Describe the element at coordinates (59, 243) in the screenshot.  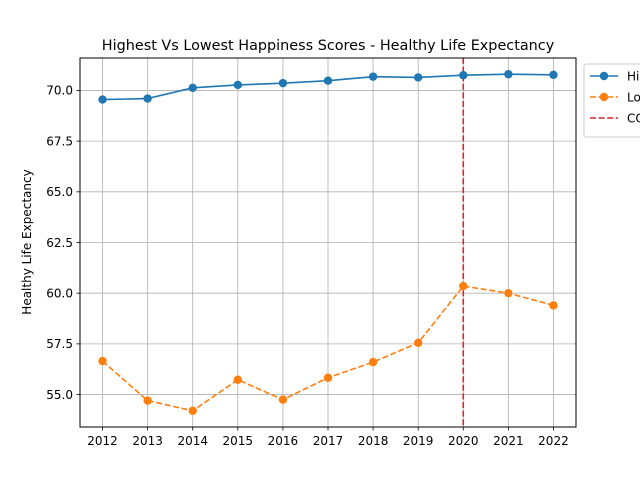
I see `y-tick-label: 62.5` at that location.